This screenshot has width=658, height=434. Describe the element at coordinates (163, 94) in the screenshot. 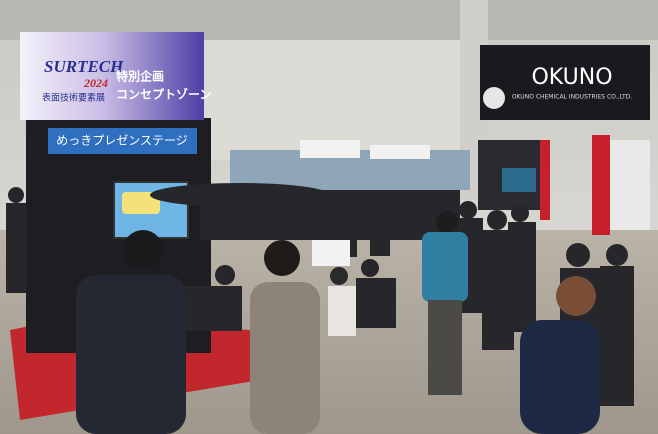

I see `zone-line2: コンセプトゾーン` at that location.